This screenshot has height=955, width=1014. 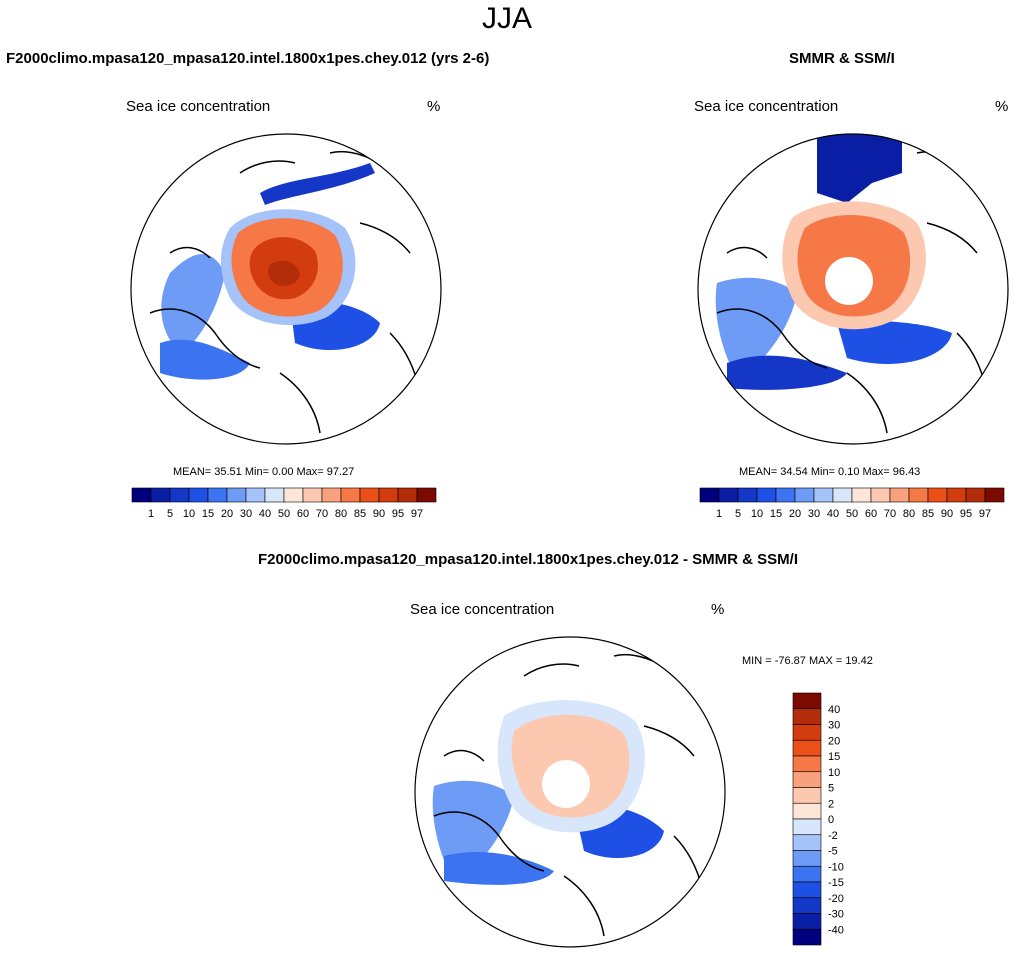 I want to click on obs-colorbar-tick-label: 85, so click(x=928, y=514).